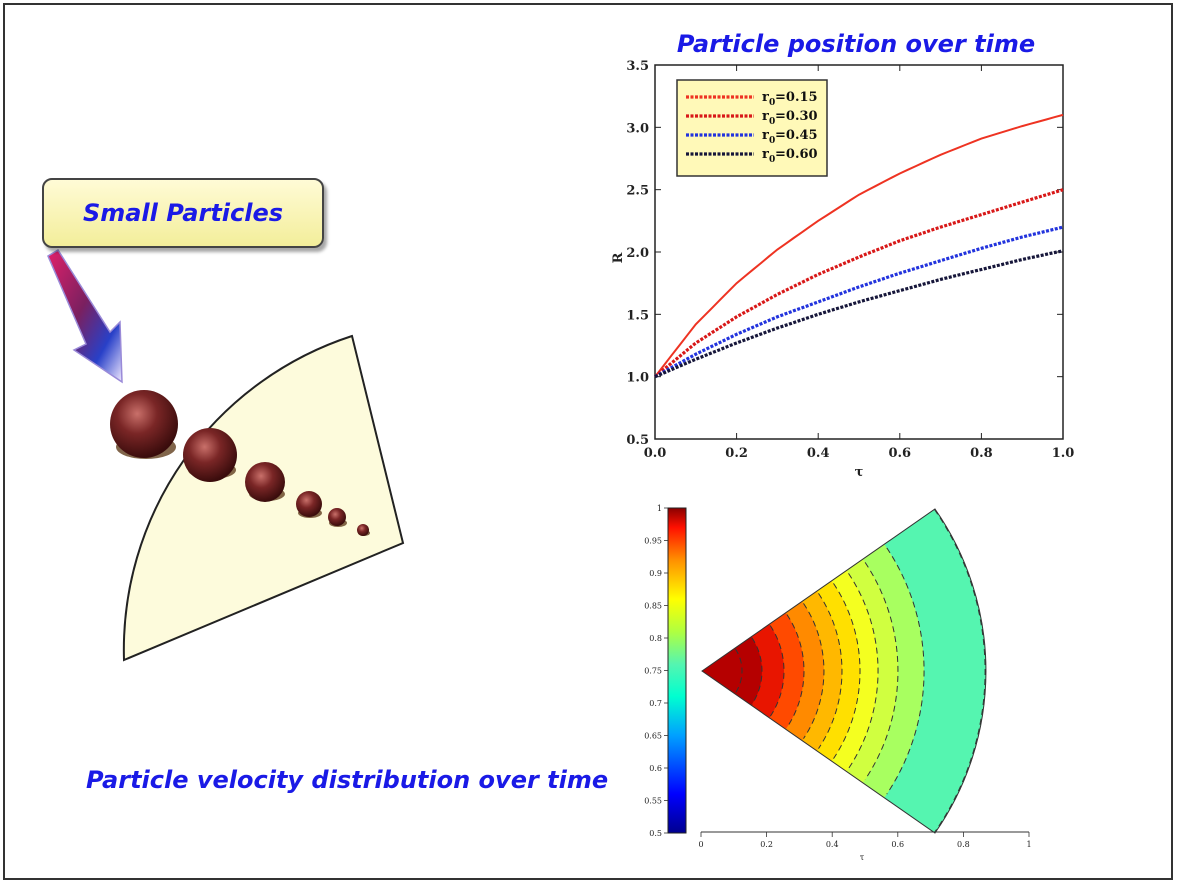 The image size is (1179, 886). Describe the element at coordinates (637, 191) in the screenshot. I see `y-tick-label: 2.5` at that location.